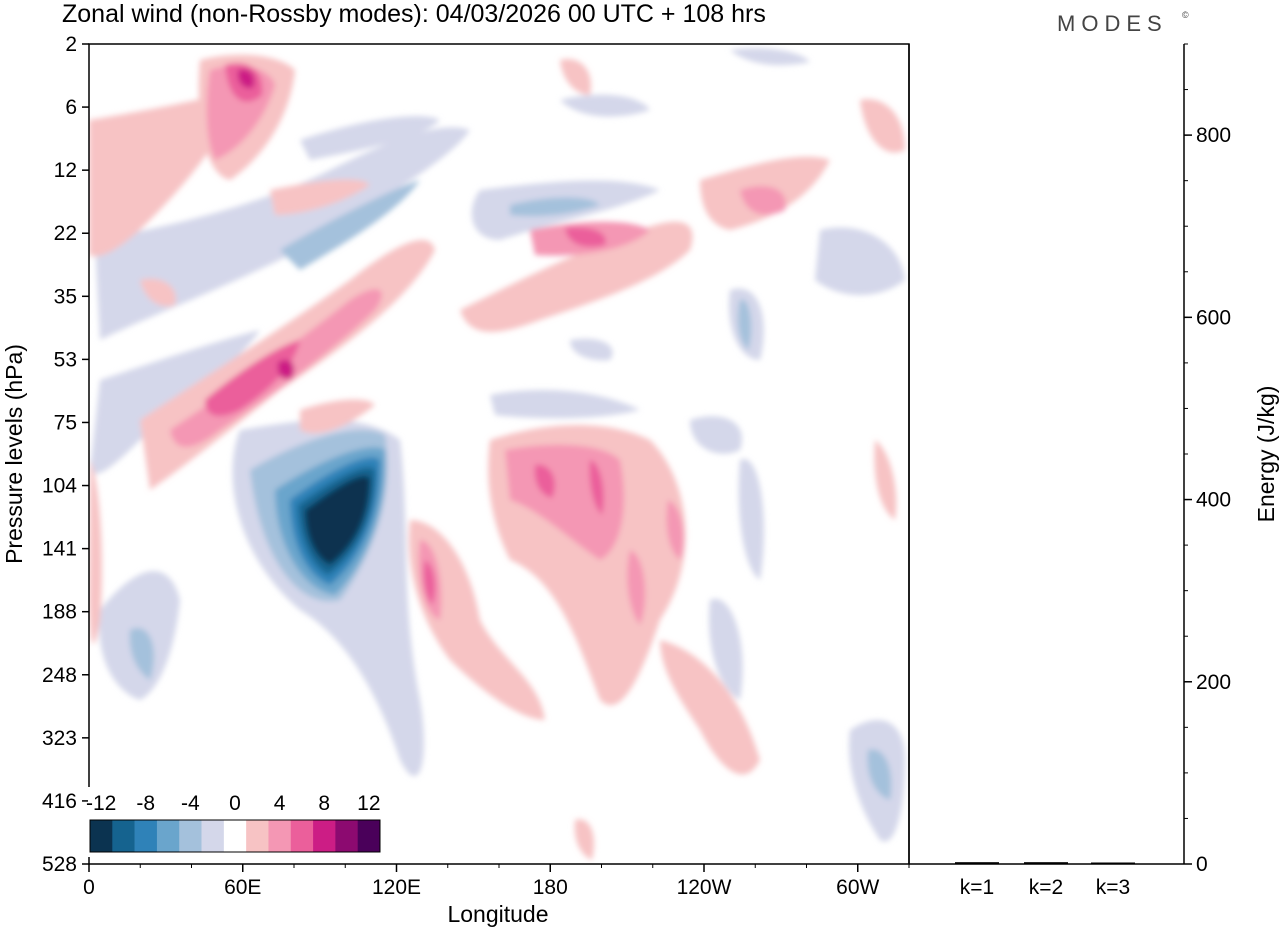  Describe the element at coordinates (1213, 135) in the screenshot. I see `energy-tick-label: 800` at that location.